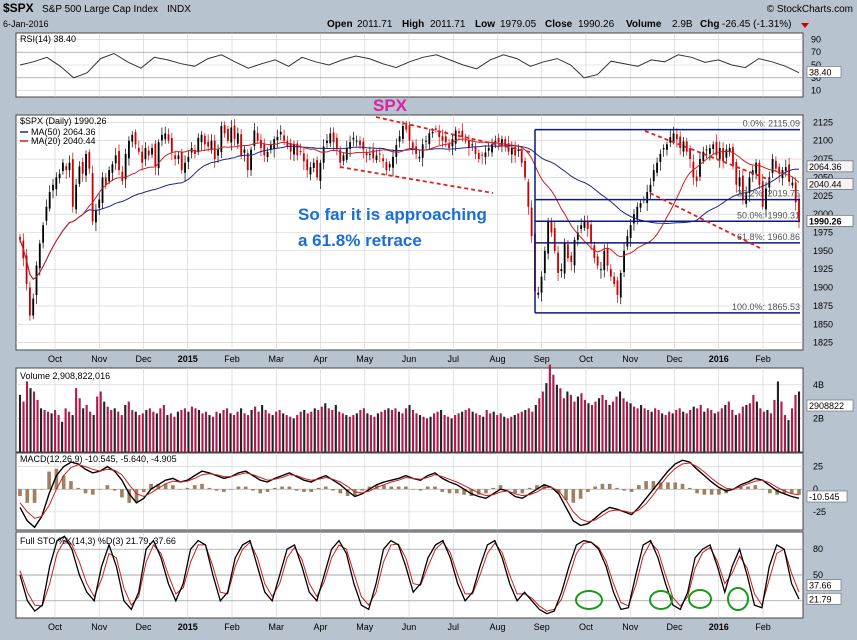  I want to click on retrace-annotation-line2: a 61.8% retrace, so click(360, 240).